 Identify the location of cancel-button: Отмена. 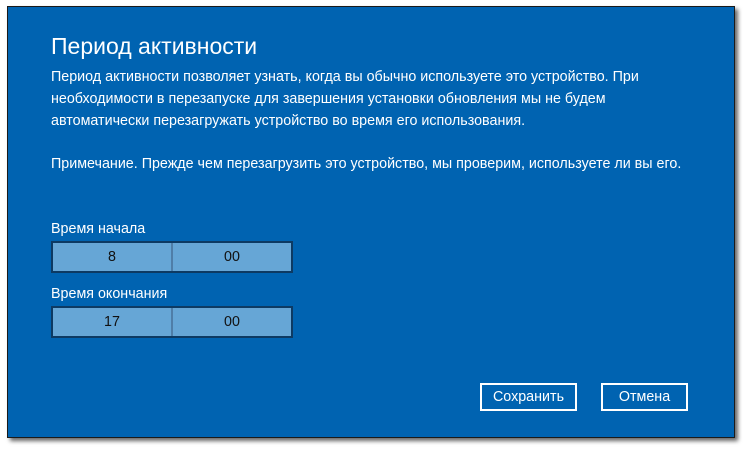
(644, 397).